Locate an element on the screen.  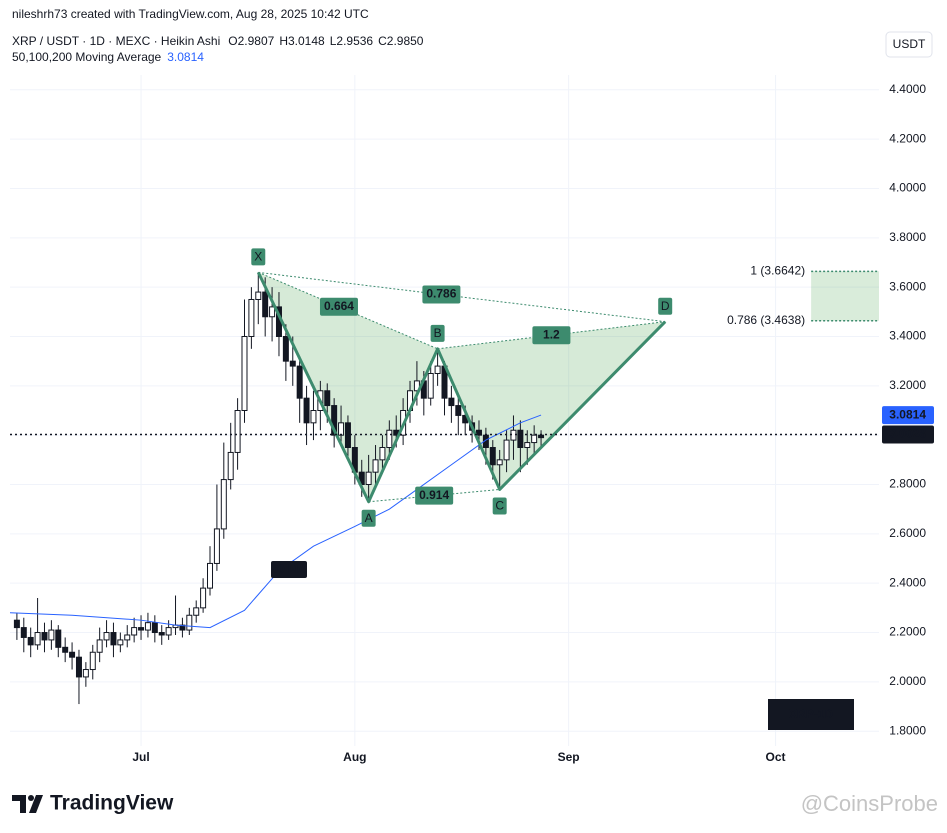
point-label: B is located at coordinates (438, 333).